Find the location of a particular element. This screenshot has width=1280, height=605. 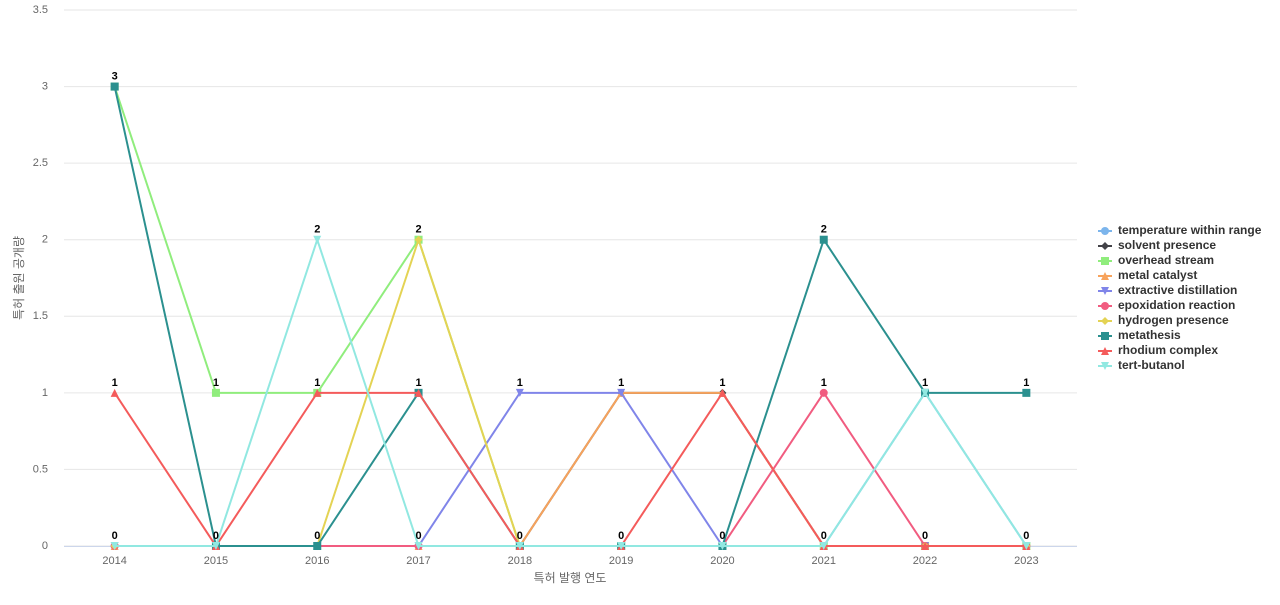

legend-item: metathesis is located at coordinates (1139, 335).